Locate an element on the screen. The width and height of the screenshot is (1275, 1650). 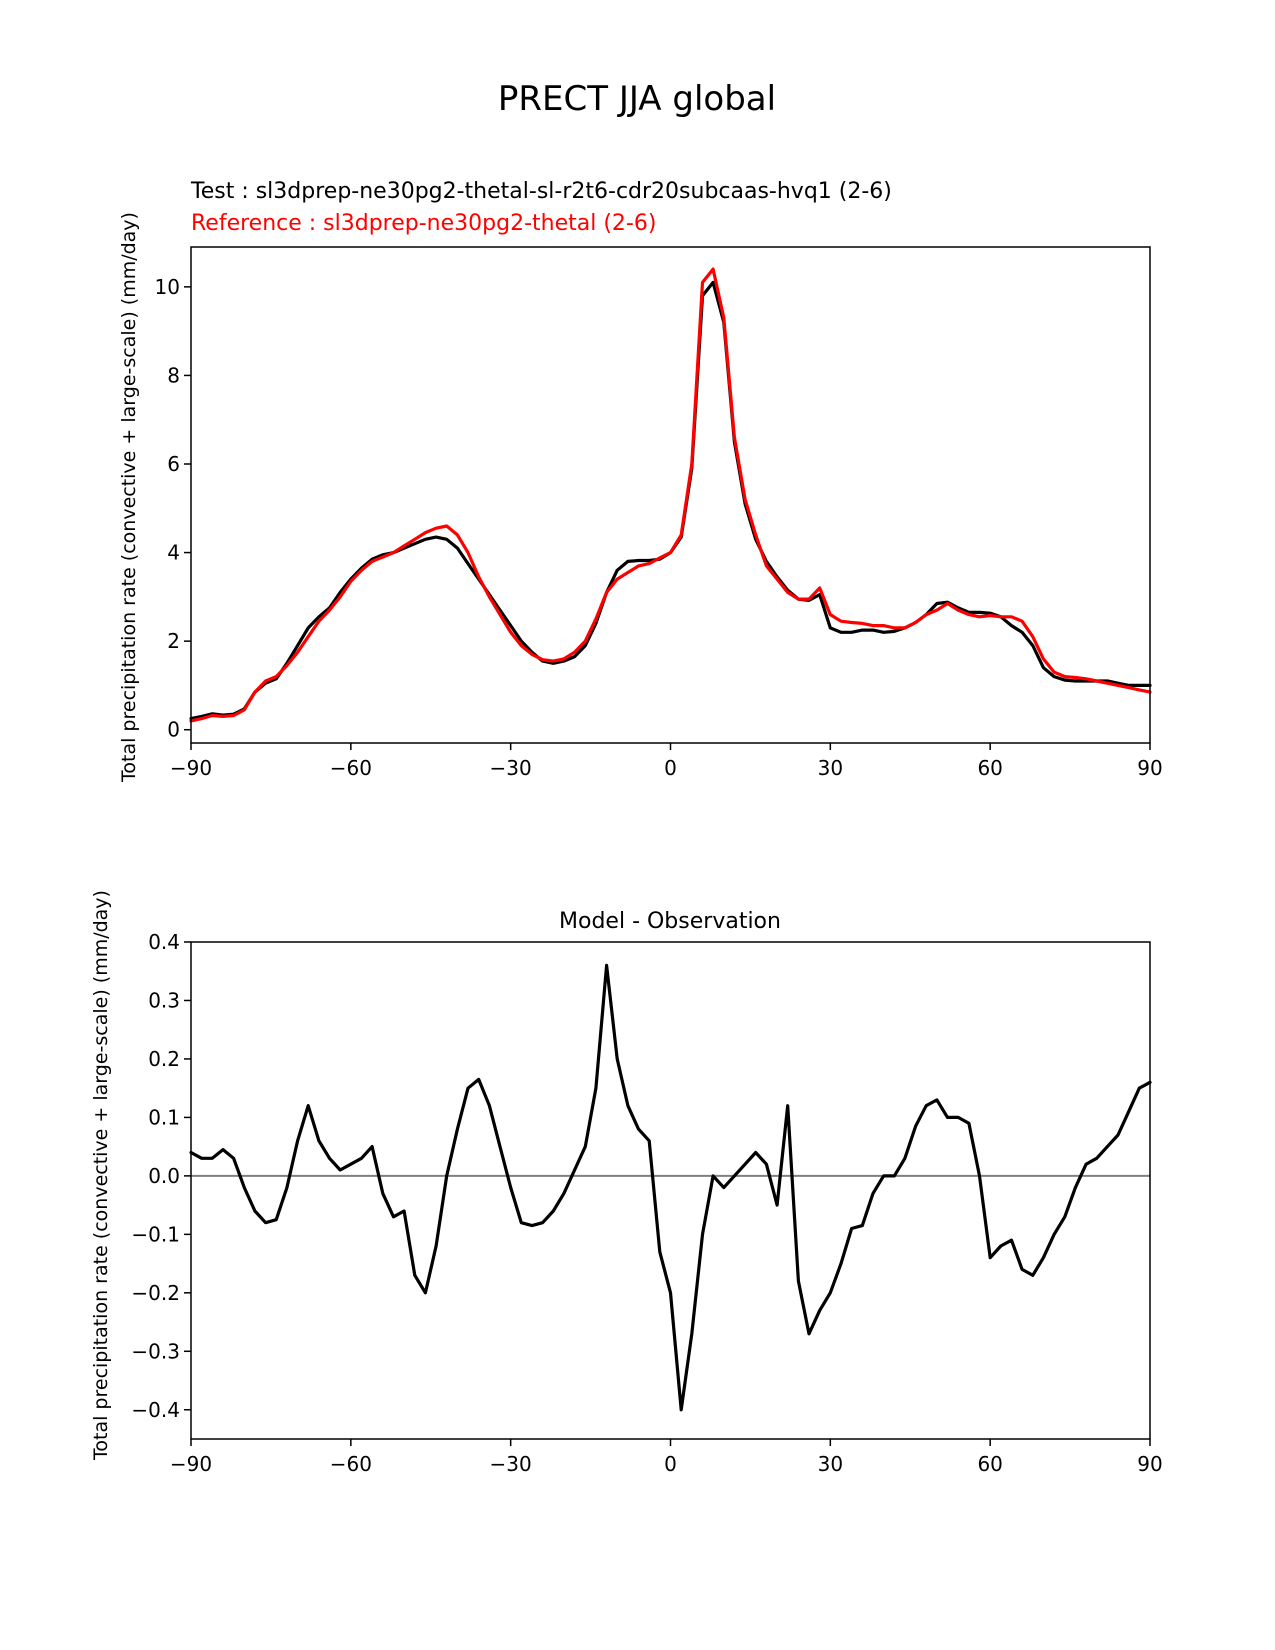
y-tick-label: 0.4 is located at coordinates (164, 942).